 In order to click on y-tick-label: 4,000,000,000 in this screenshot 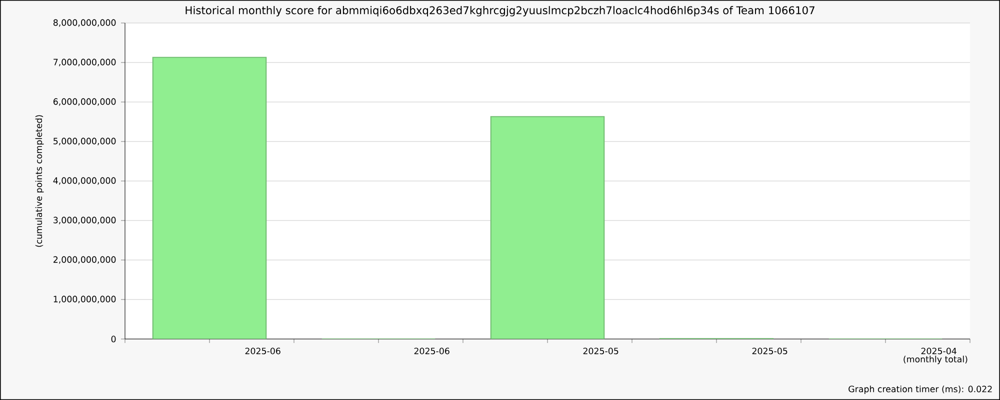, I will do `click(84, 181)`.